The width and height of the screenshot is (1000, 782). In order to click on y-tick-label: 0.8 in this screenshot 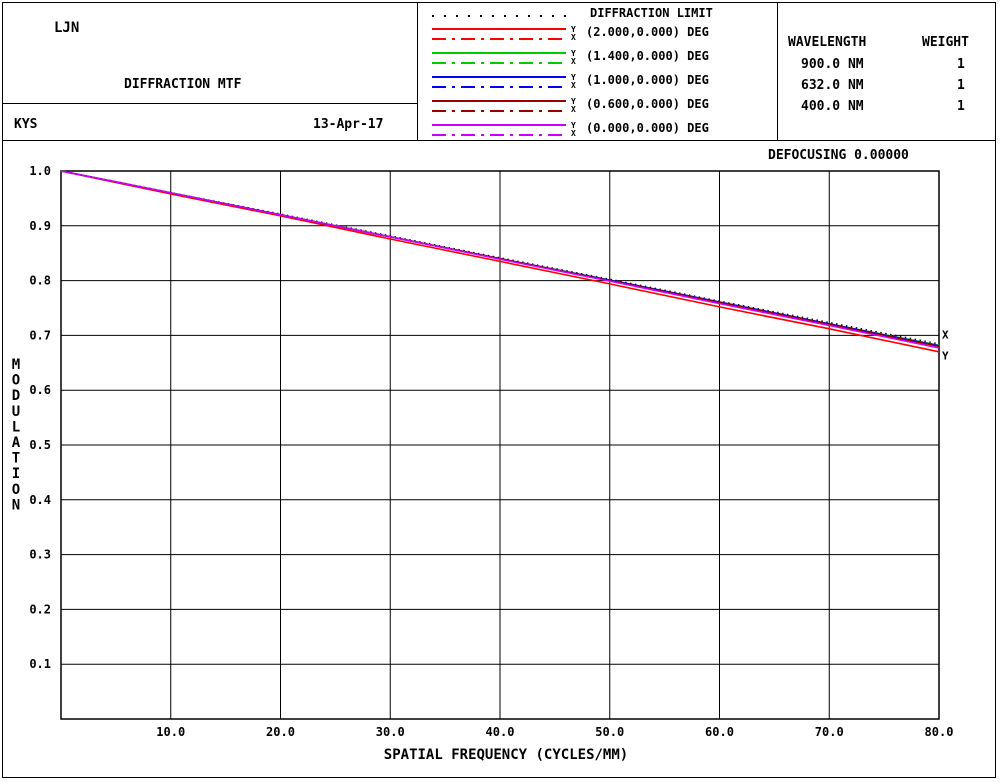, I will do `click(40, 281)`.